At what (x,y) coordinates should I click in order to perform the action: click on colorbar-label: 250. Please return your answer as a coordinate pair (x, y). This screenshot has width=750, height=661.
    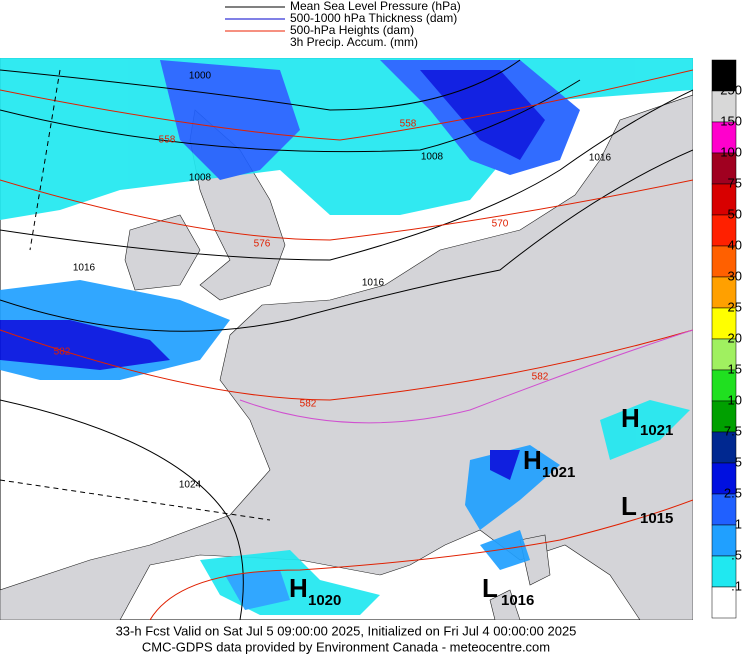
    Looking at the image, I should click on (731, 89).